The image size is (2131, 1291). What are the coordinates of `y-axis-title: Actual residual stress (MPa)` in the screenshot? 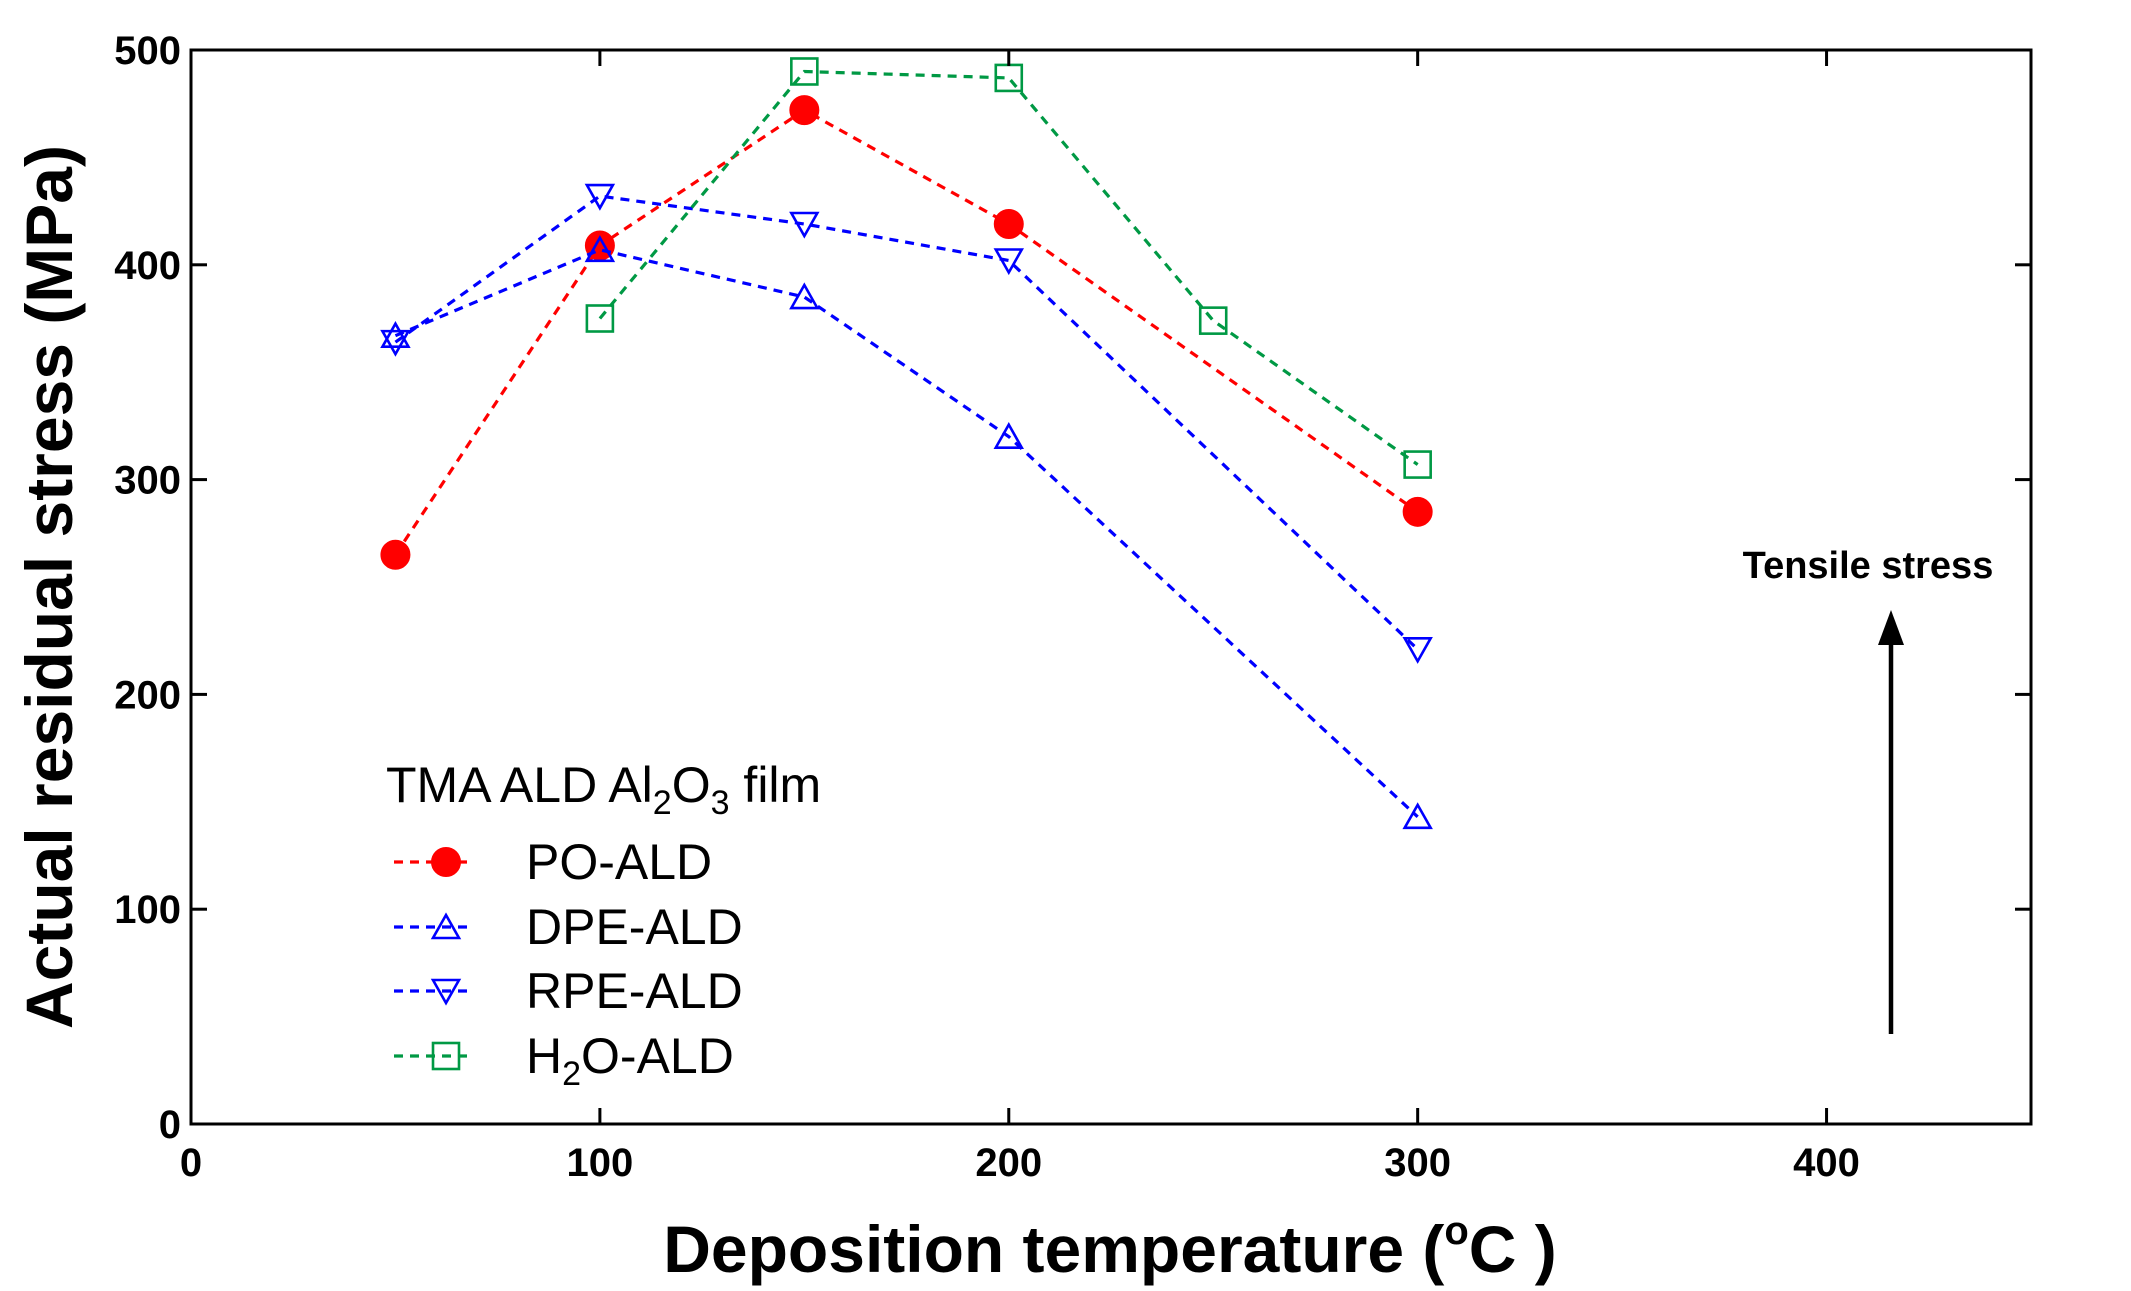 It's located at (49, 587).